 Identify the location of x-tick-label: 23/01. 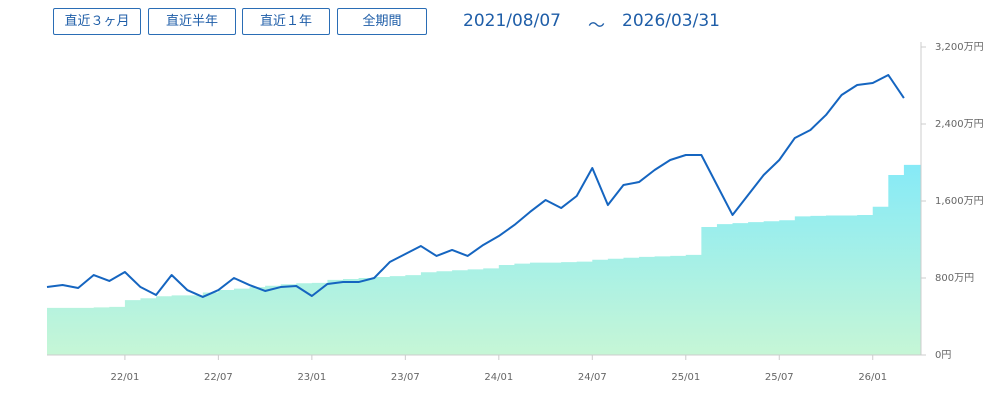
(311, 377).